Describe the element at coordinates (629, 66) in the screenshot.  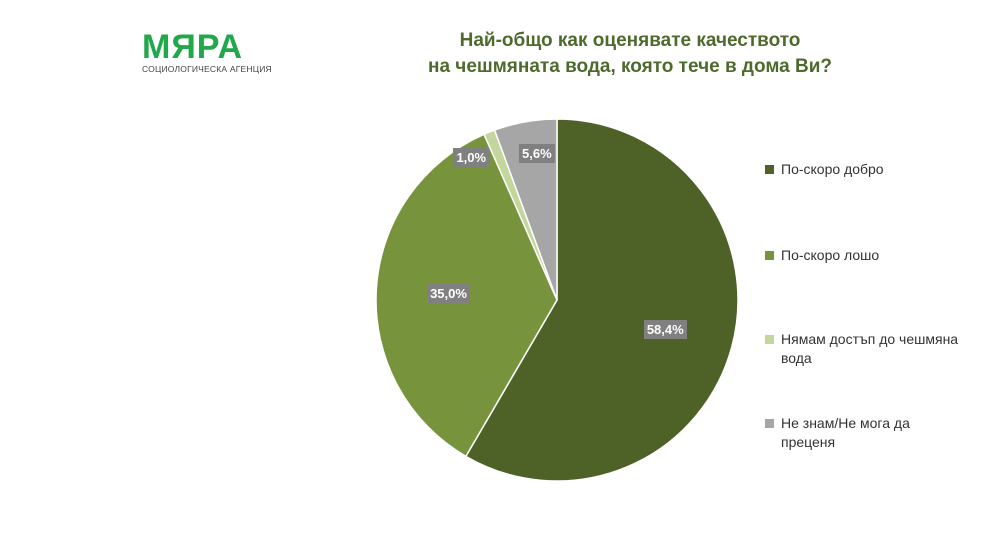
I see `chart-title-line-2: на чешмяната вода, която тече в дома Ви?` at that location.